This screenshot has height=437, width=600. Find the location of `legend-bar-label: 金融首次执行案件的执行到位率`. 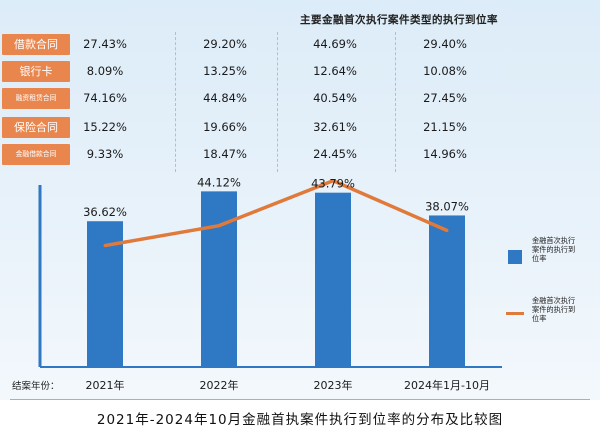

legend-bar-label: 金融首次执行案件的执行到位率 is located at coordinates (554, 249).